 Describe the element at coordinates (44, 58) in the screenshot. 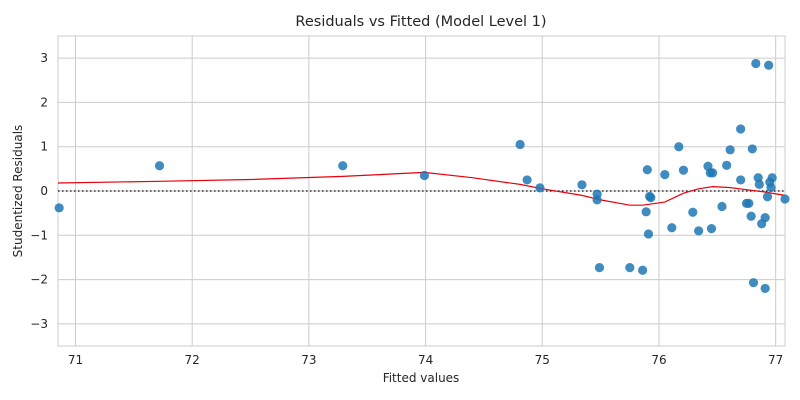

I see `y-tick-label: 3` at that location.